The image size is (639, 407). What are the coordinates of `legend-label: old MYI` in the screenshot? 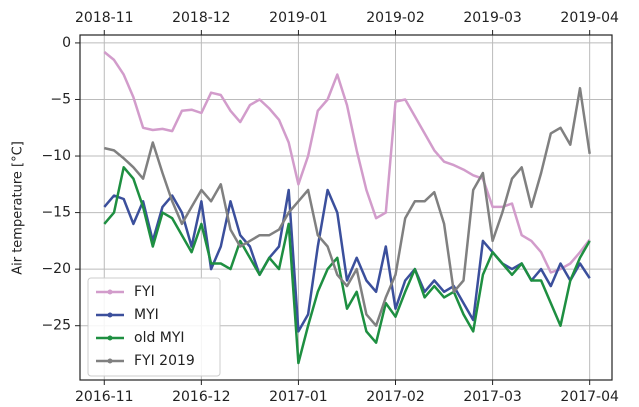 It's located at (159, 338).